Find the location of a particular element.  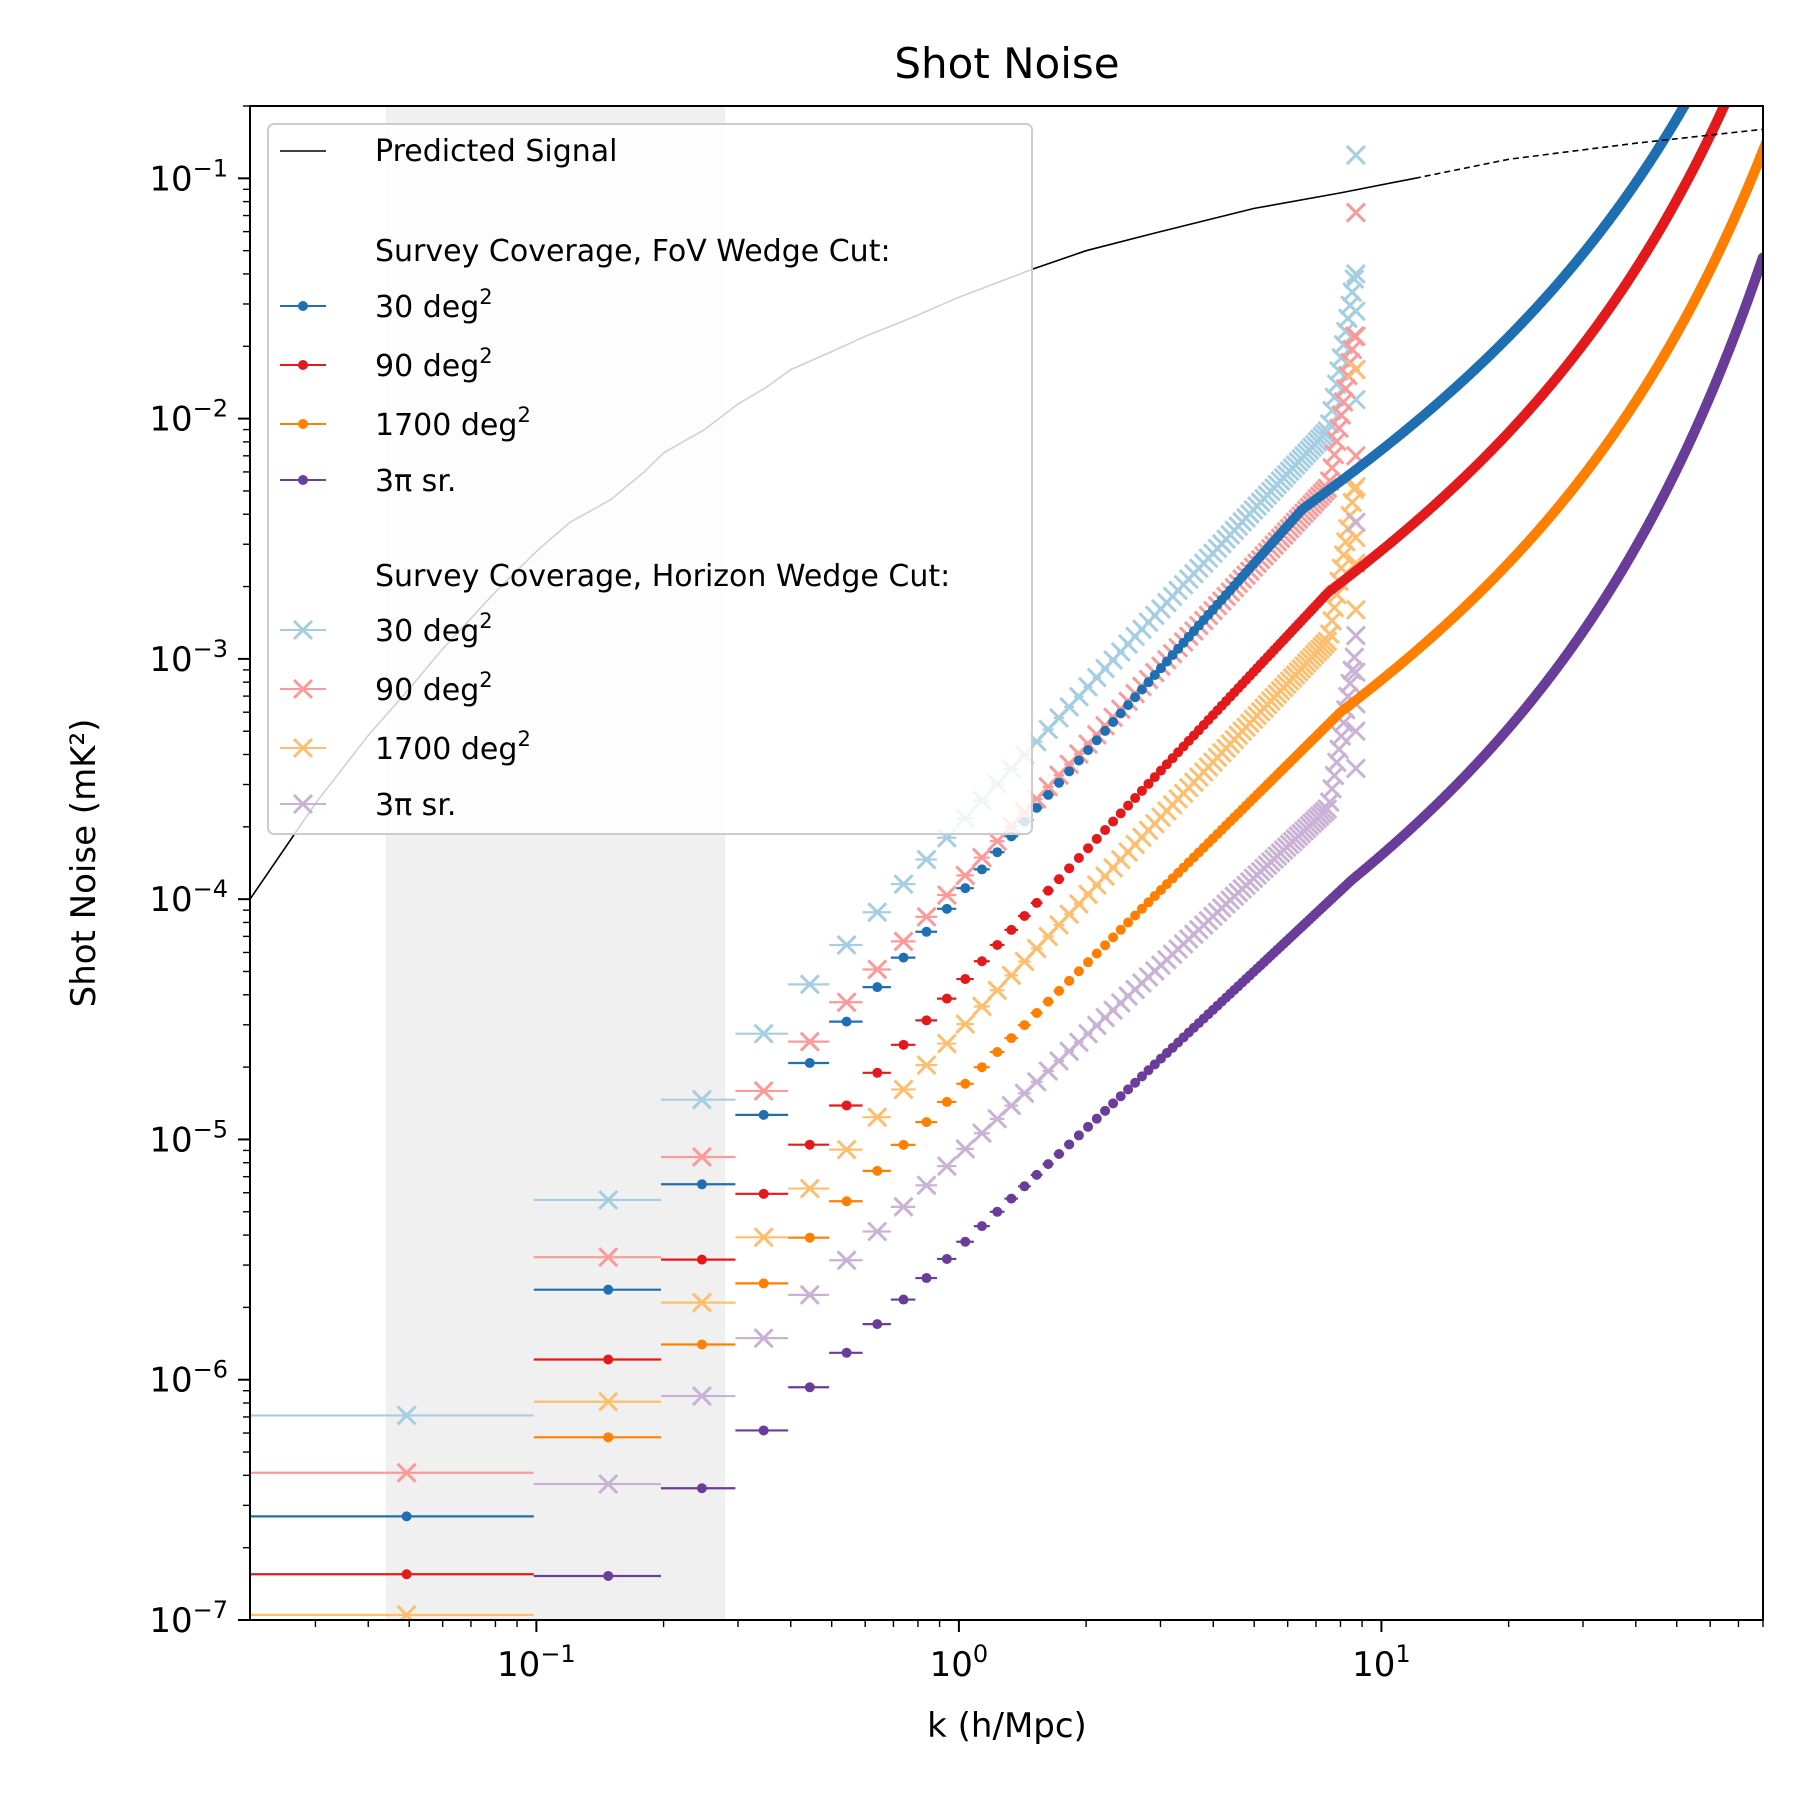

x-tick-label: 10−1 is located at coordinates (536, 1662).